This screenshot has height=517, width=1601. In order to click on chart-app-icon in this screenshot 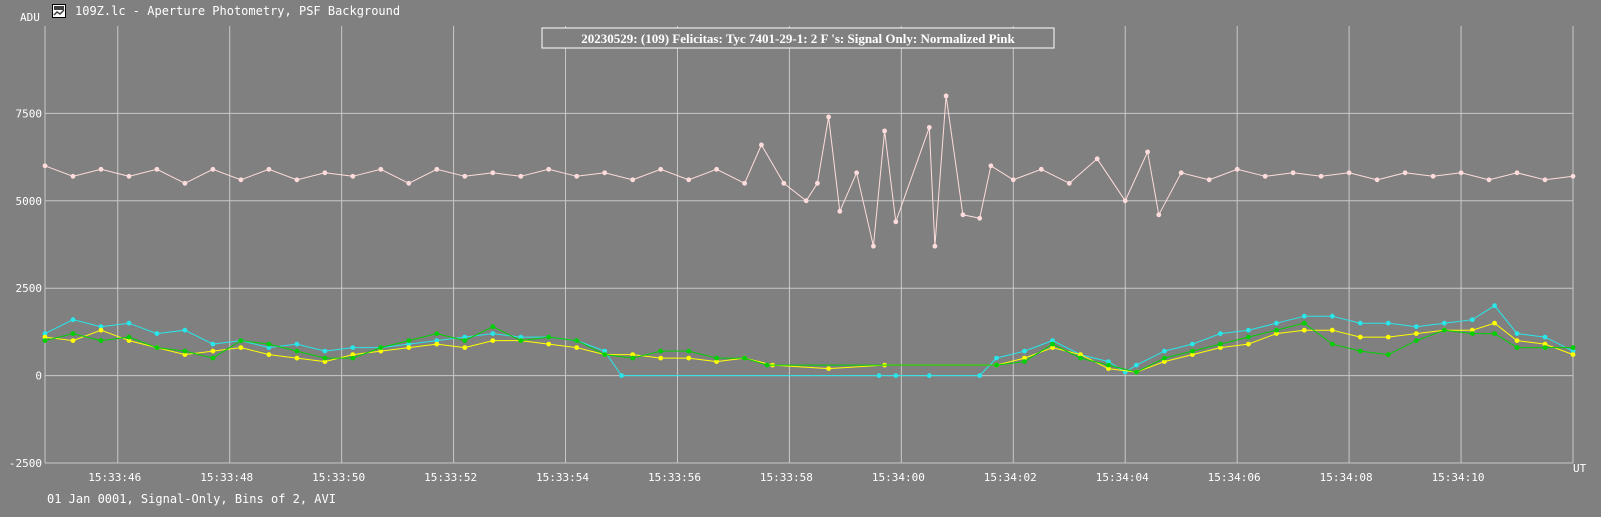, I will do `click(59, 11)`.